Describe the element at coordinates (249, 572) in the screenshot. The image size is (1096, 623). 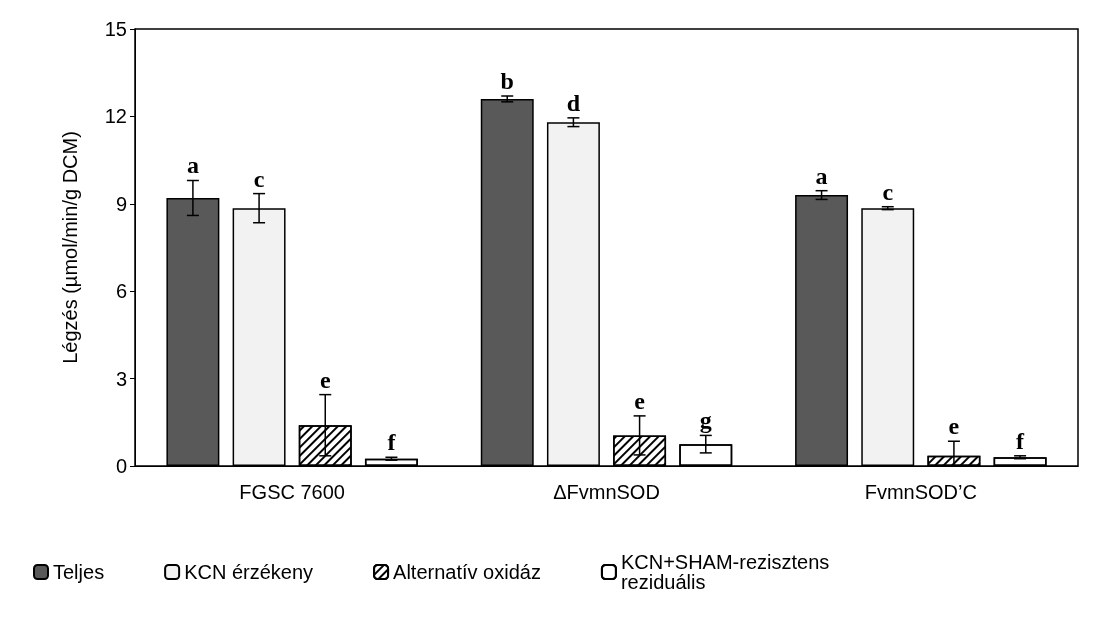
I see `legend-label: KCN érzékeny` at that location.